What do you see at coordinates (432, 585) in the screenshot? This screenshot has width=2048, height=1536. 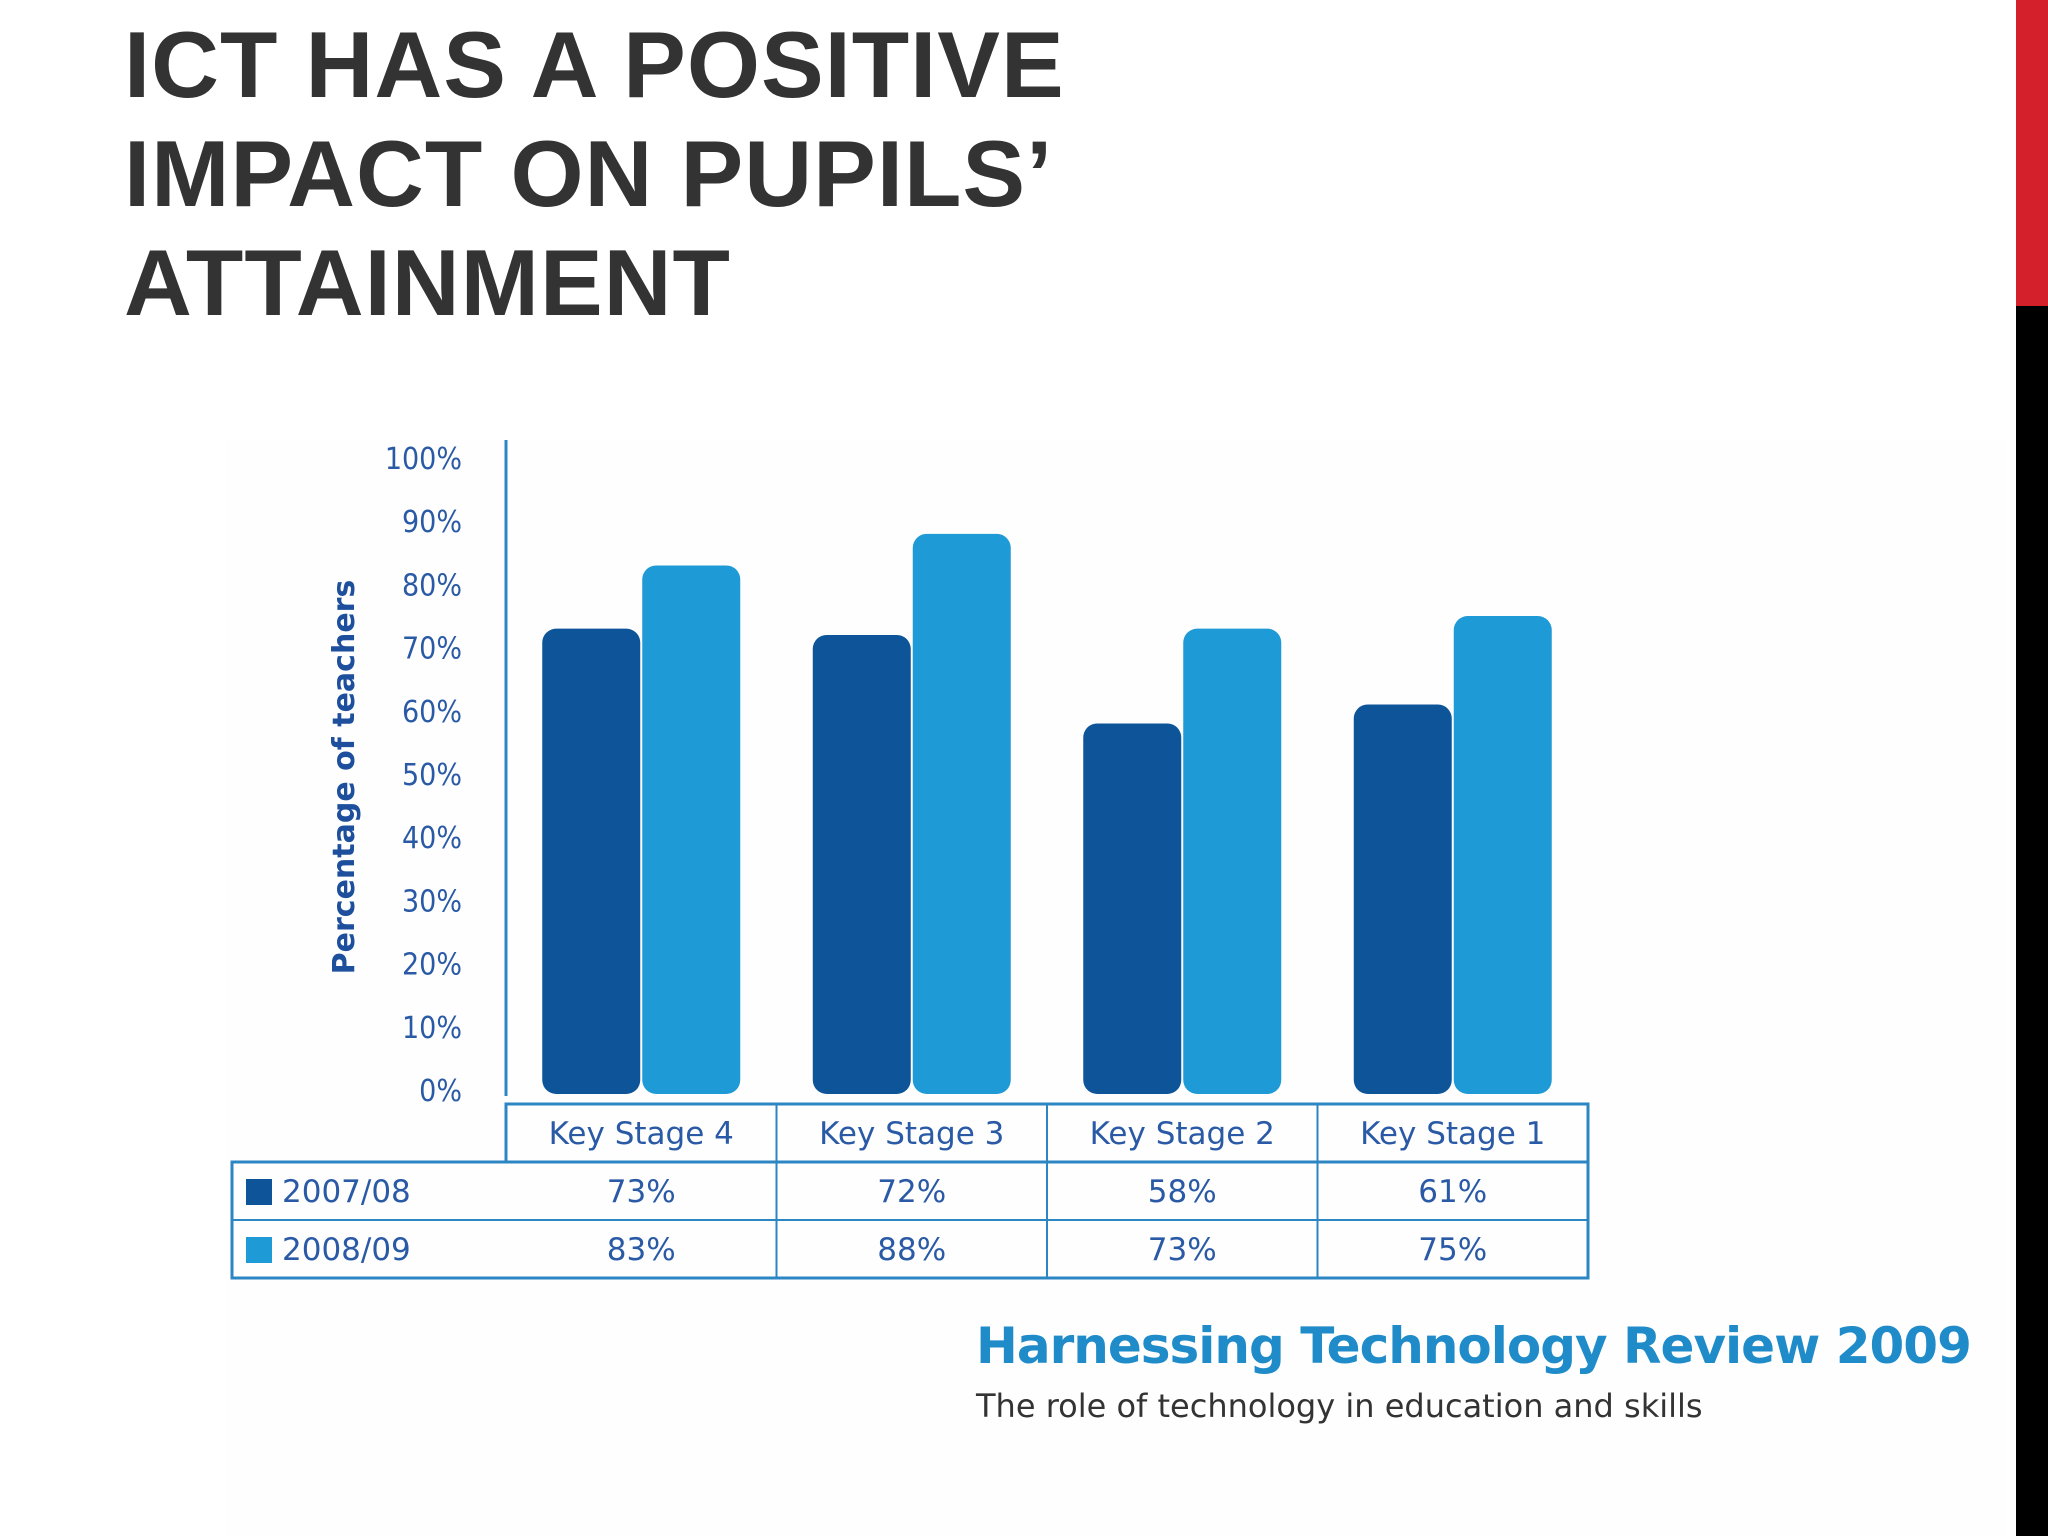 I see `y-tick-label: 80%` at bounding box center [432, 585].